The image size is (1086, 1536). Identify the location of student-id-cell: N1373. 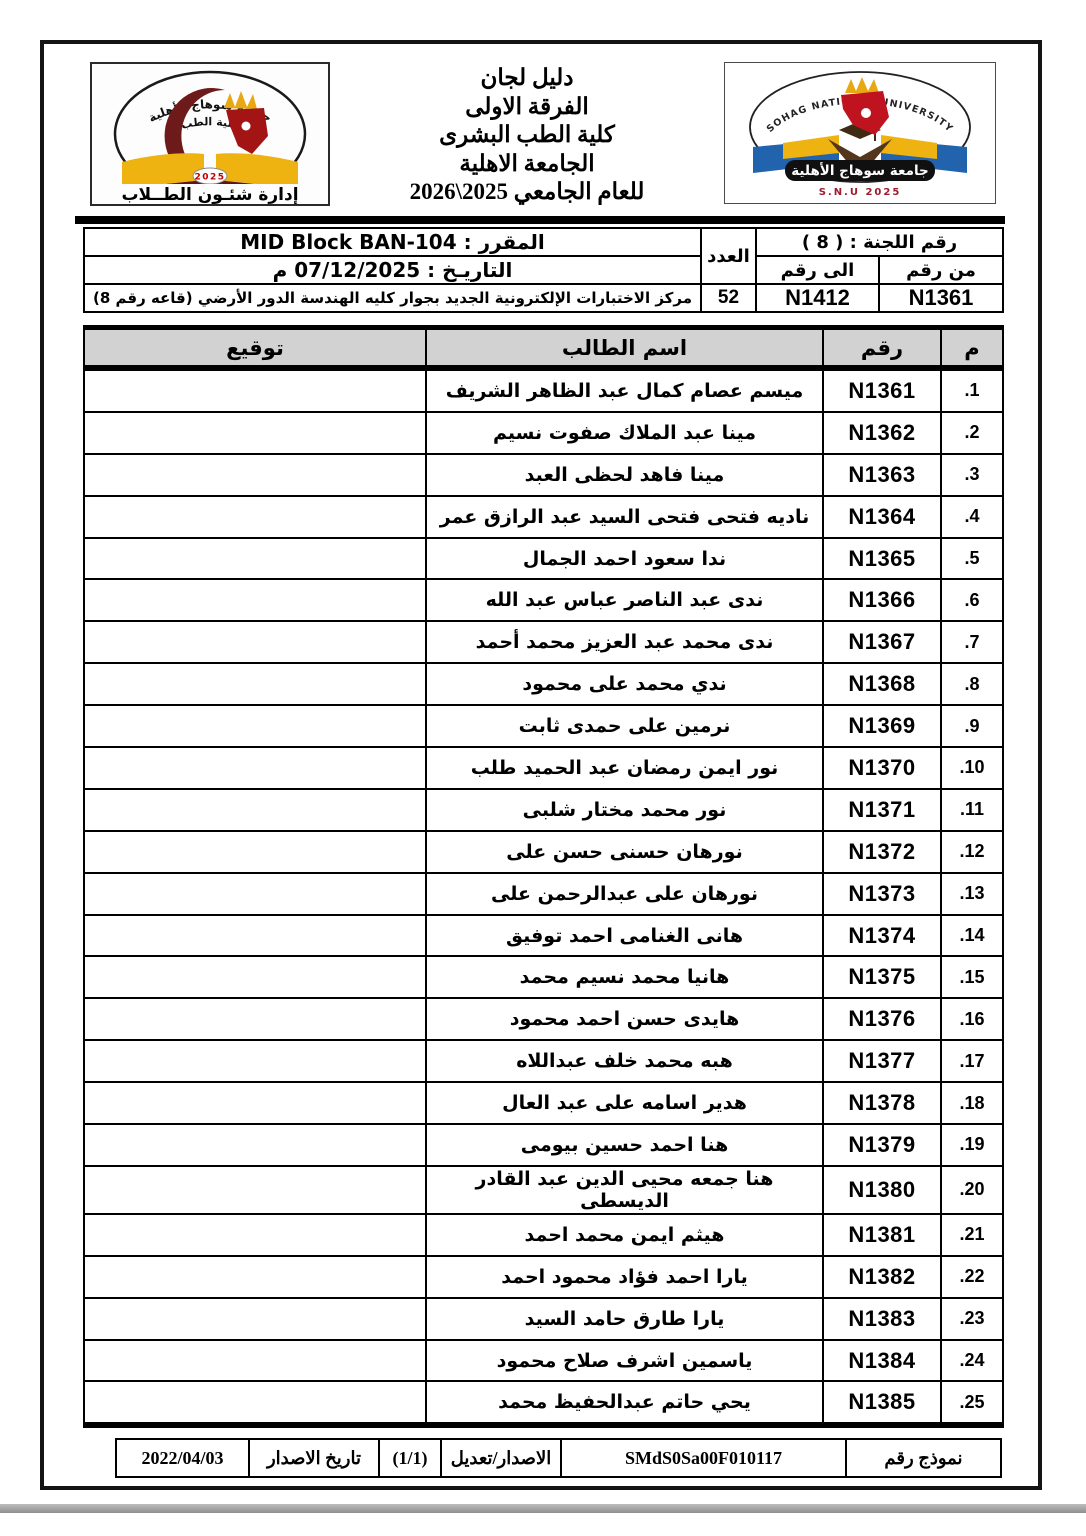
(882, 893).